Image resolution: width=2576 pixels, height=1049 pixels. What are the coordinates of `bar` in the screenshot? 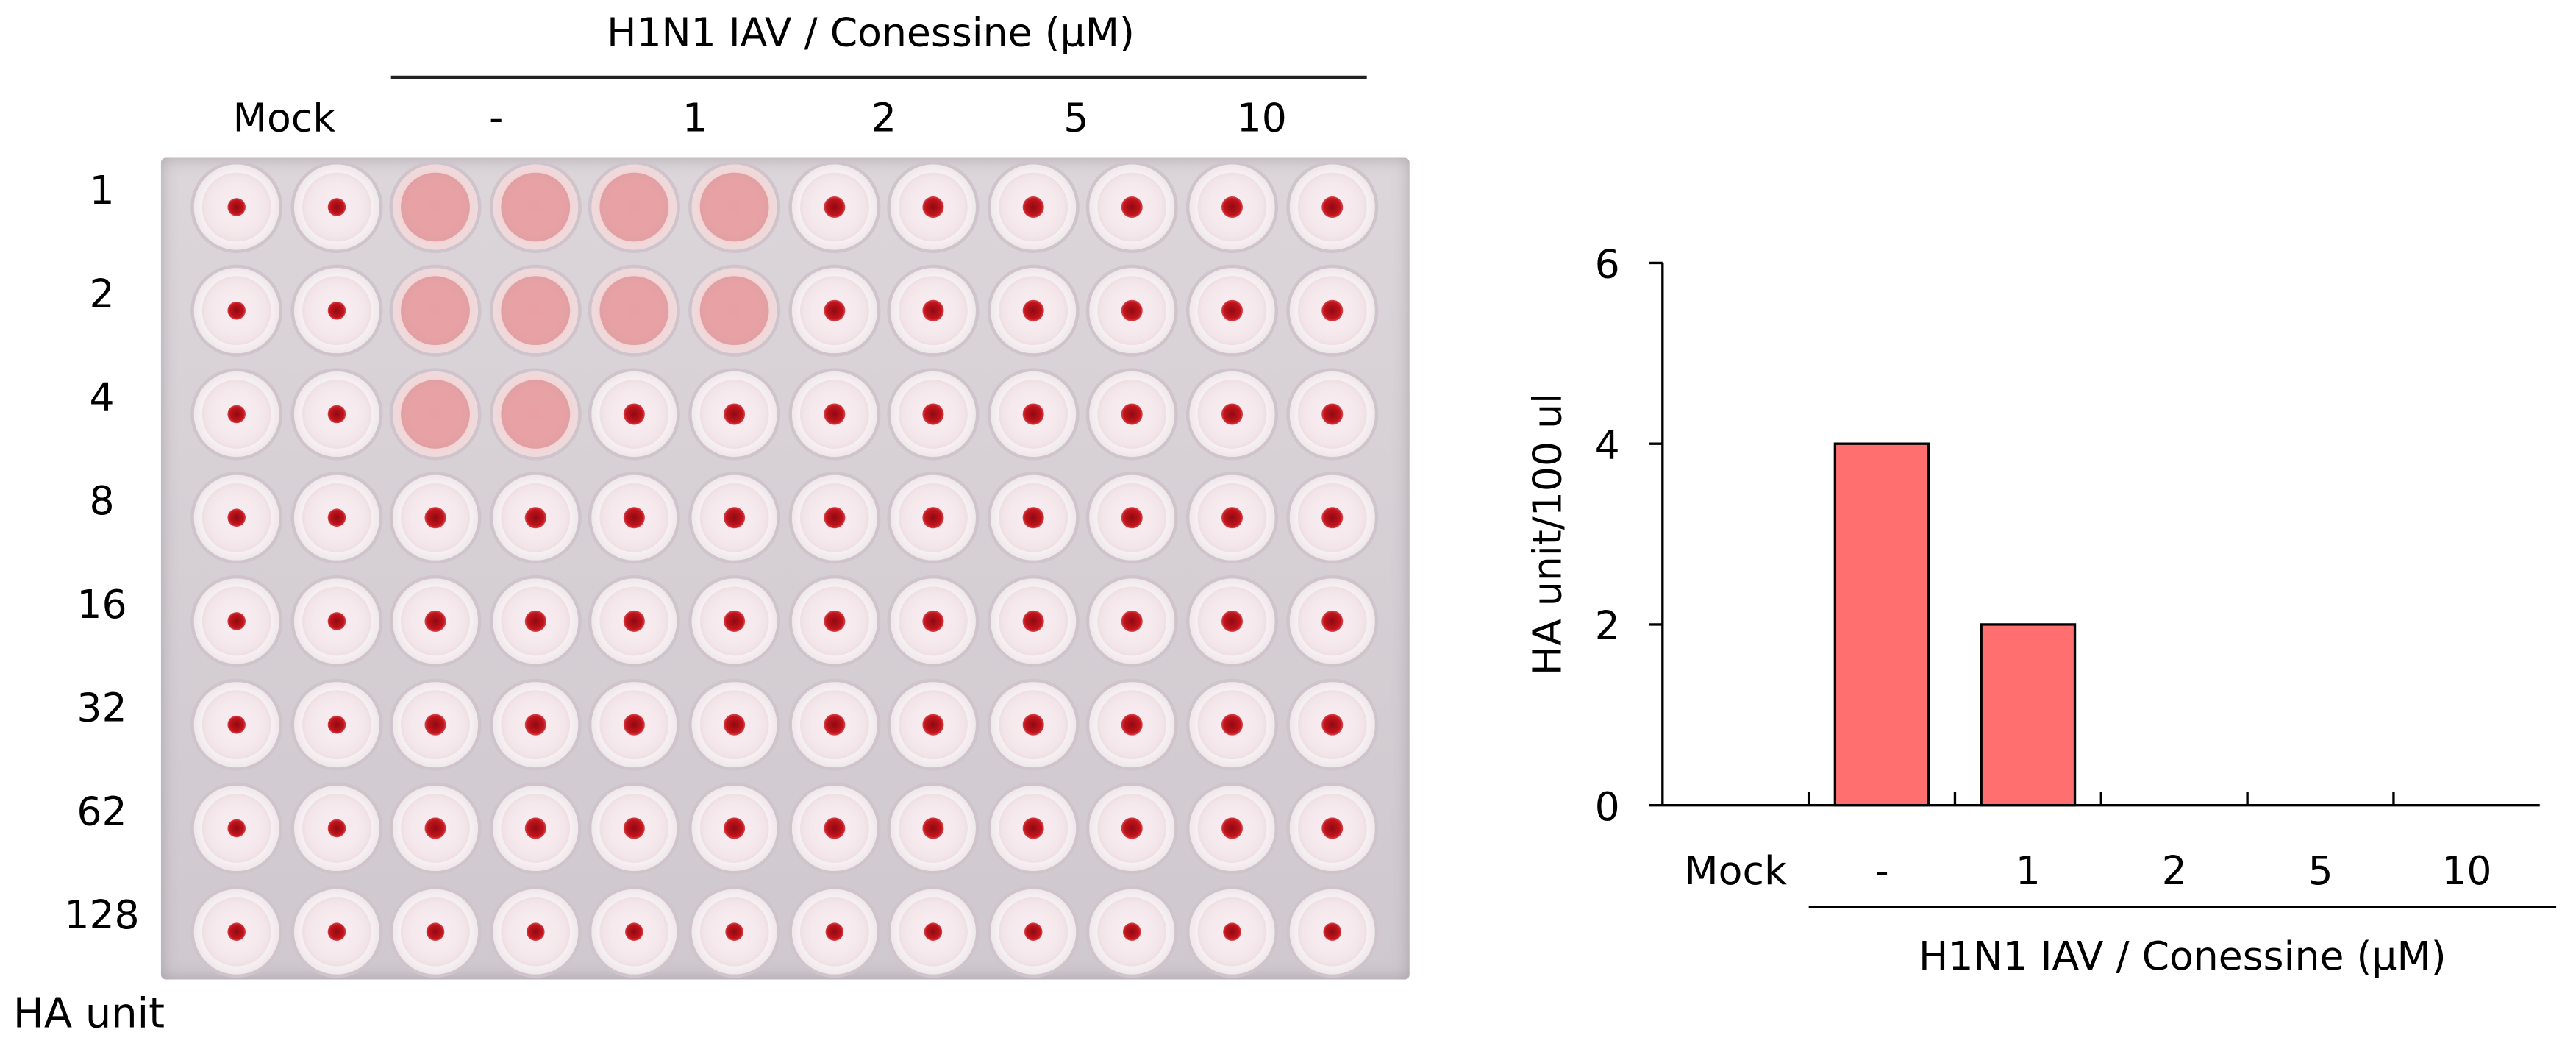 It's located at (1881, 624).